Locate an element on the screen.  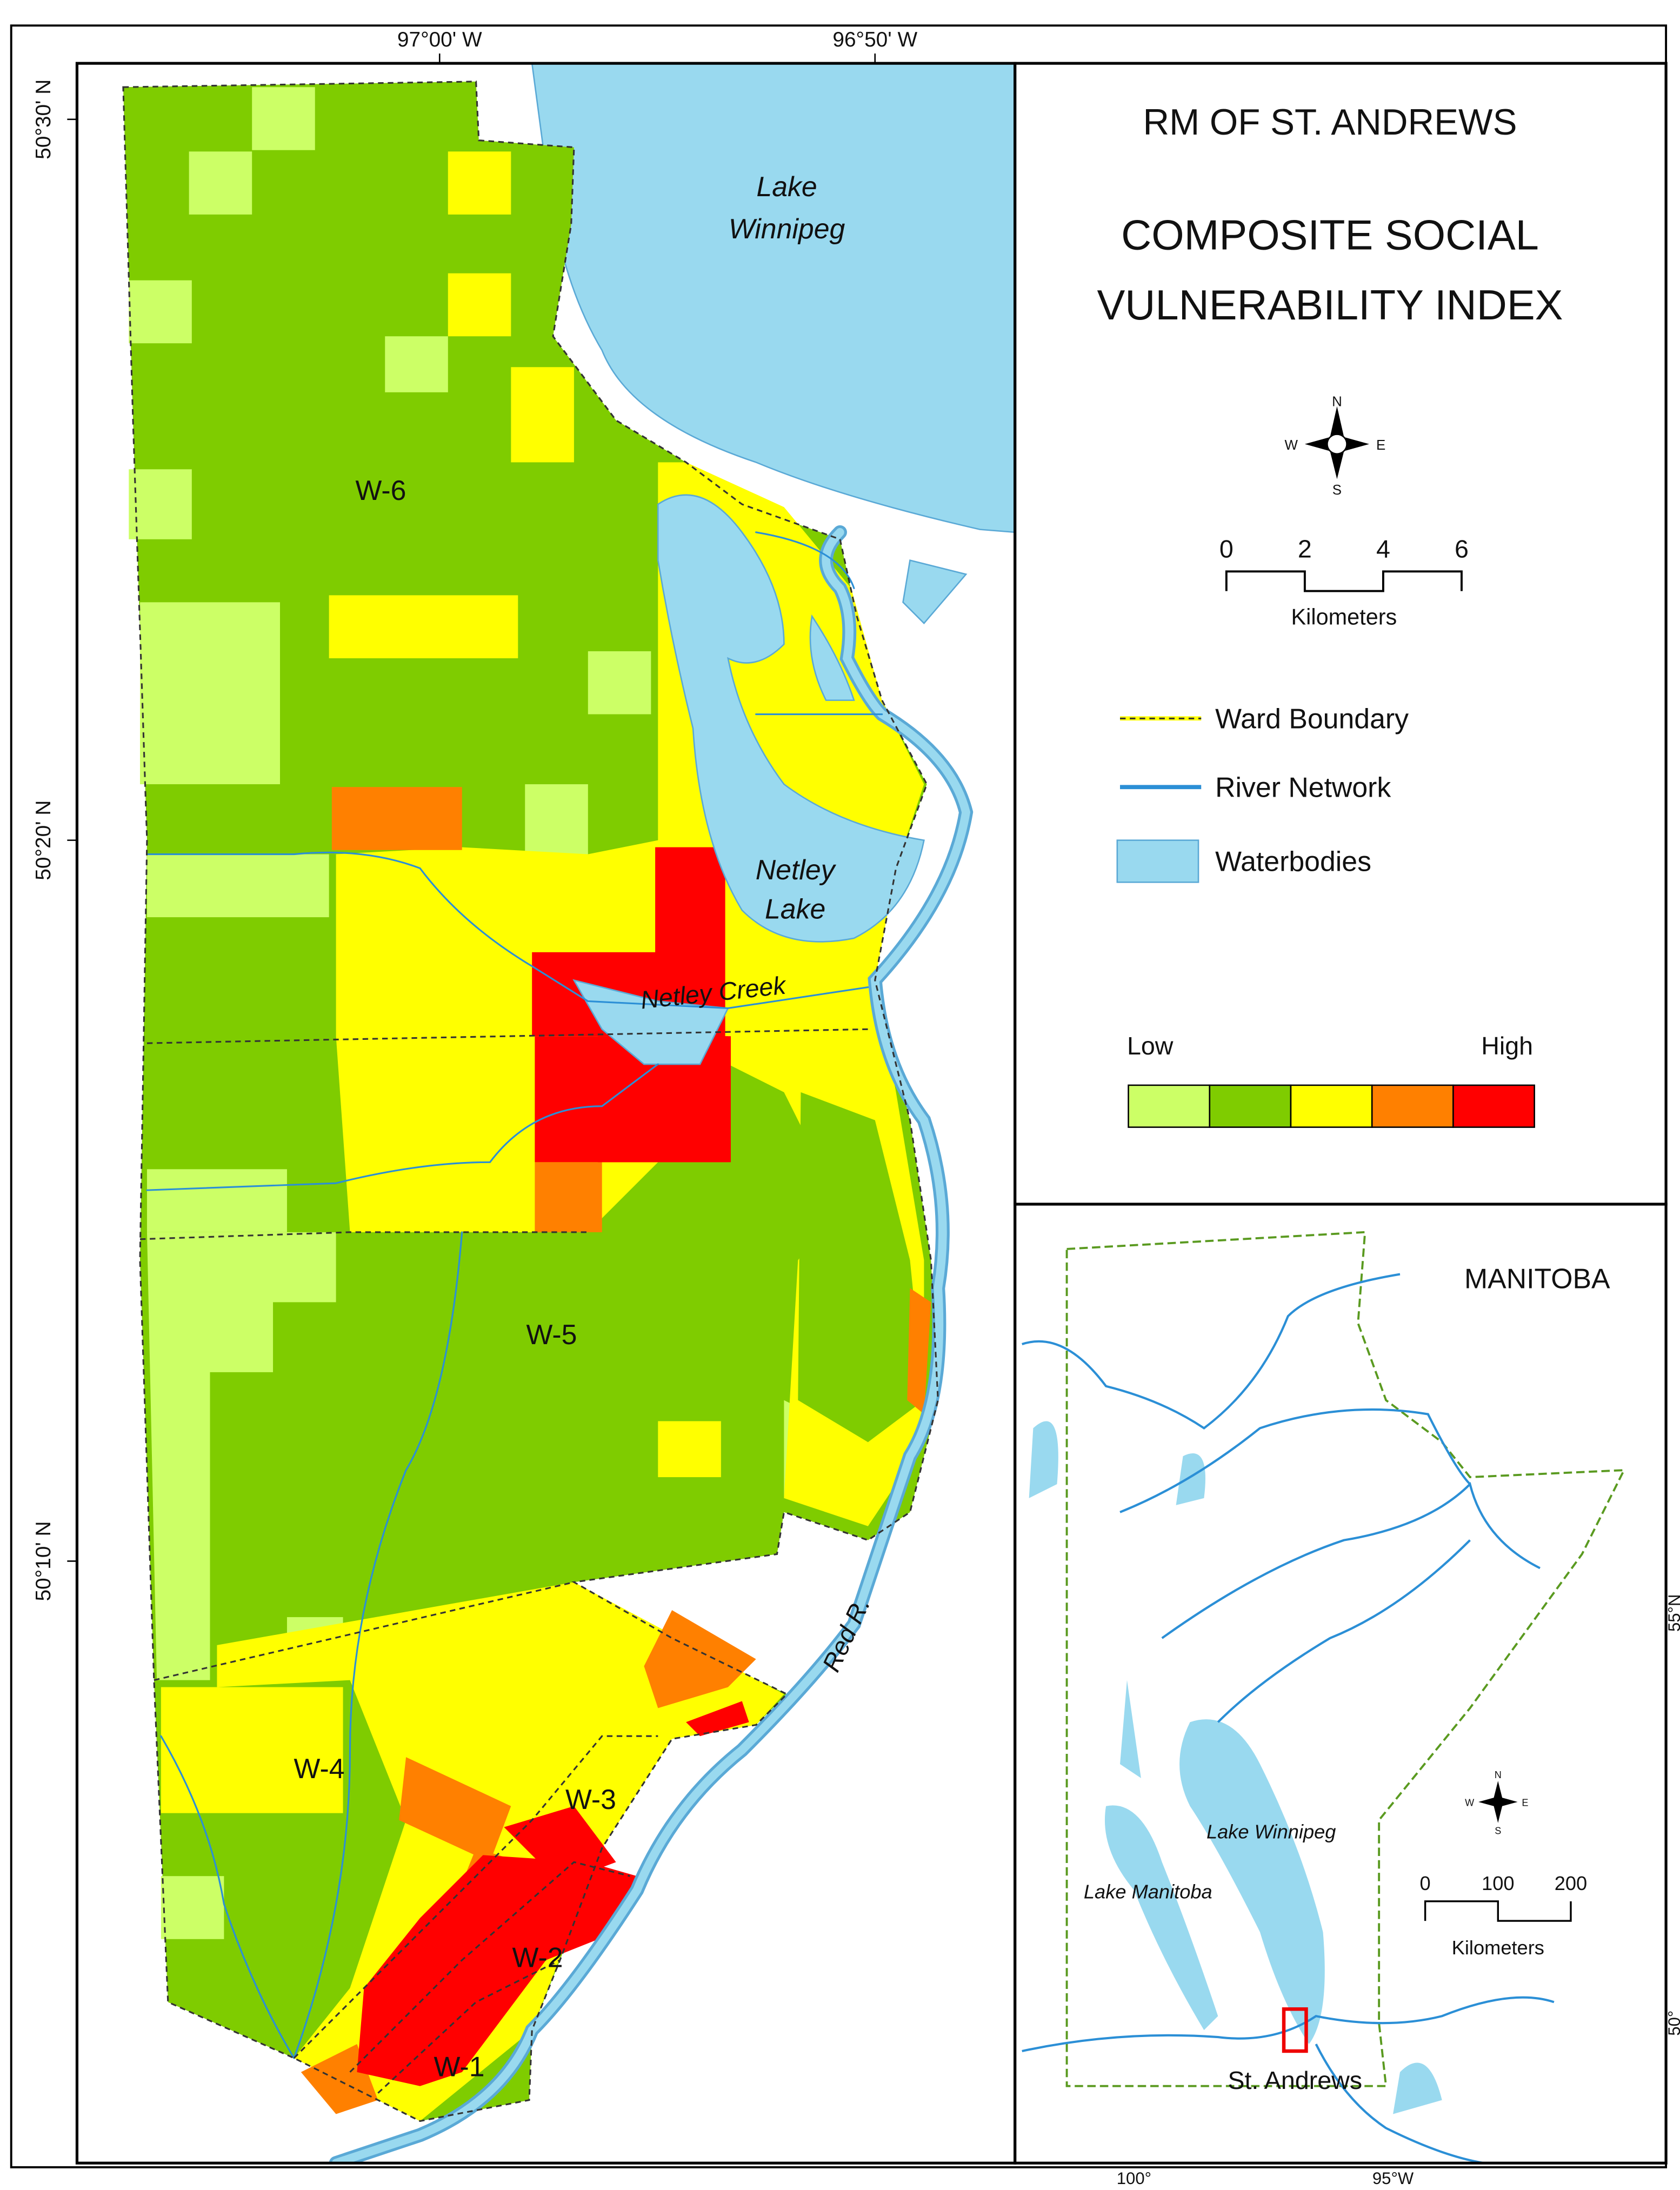
title: COMPOSITE SOCIAL is located at coordinates (1330, 236).